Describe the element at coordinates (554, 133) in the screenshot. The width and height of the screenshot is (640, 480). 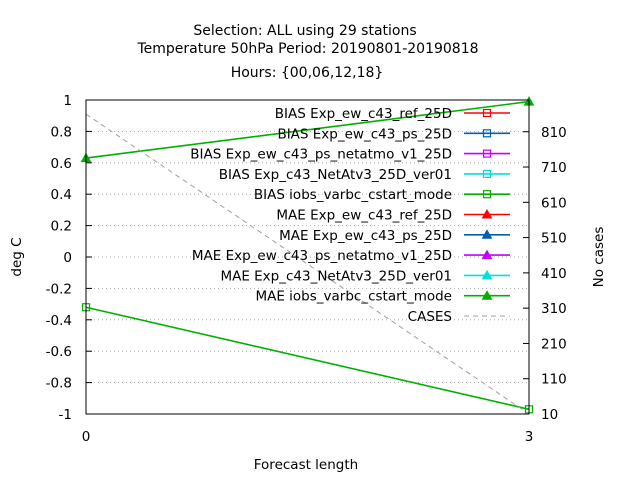
I see `y2-tick-label: 810` at that location.